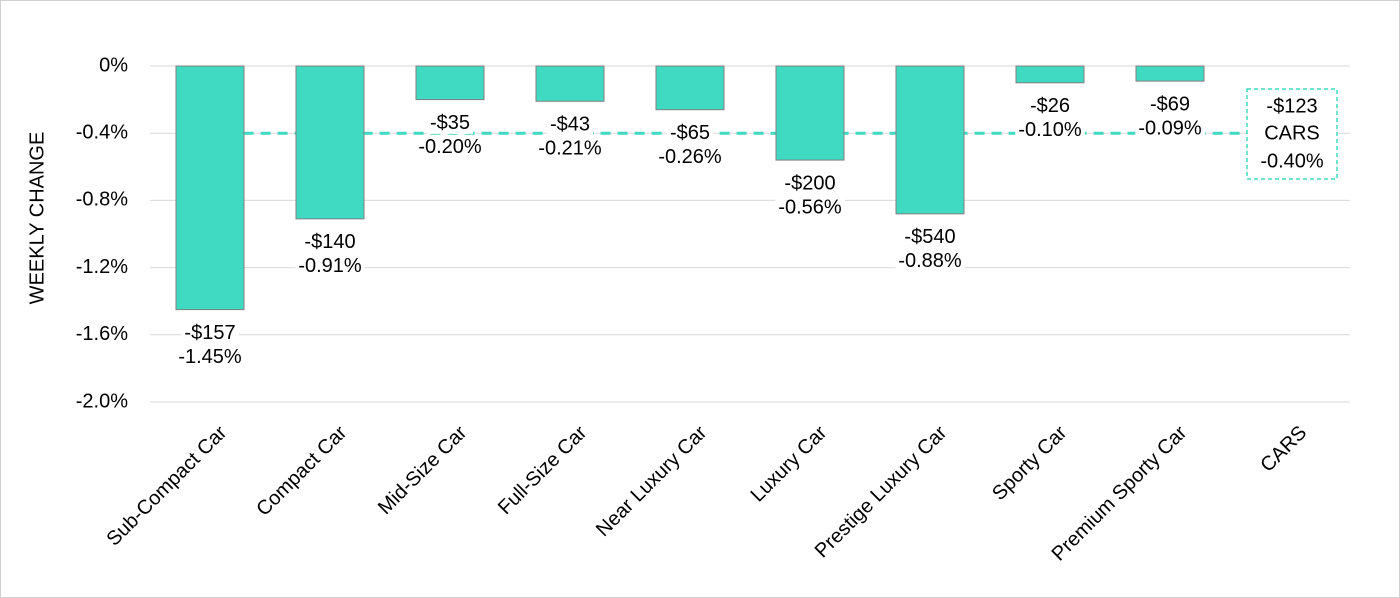  Describe the element at coordinates (102, 401) in the screenshot. I see `y-tick-label: -2.0%` at that location.